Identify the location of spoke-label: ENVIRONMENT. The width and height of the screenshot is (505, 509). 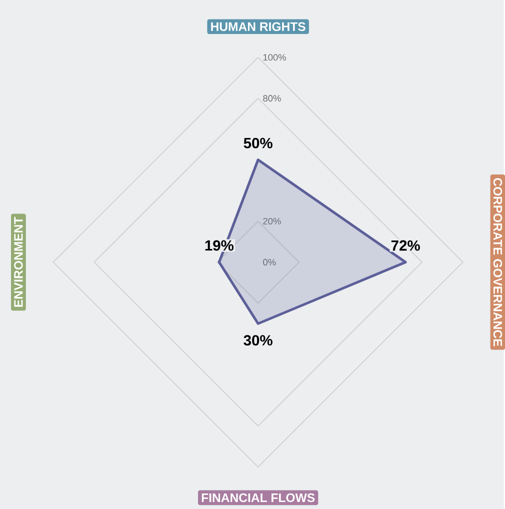
(18, 261).